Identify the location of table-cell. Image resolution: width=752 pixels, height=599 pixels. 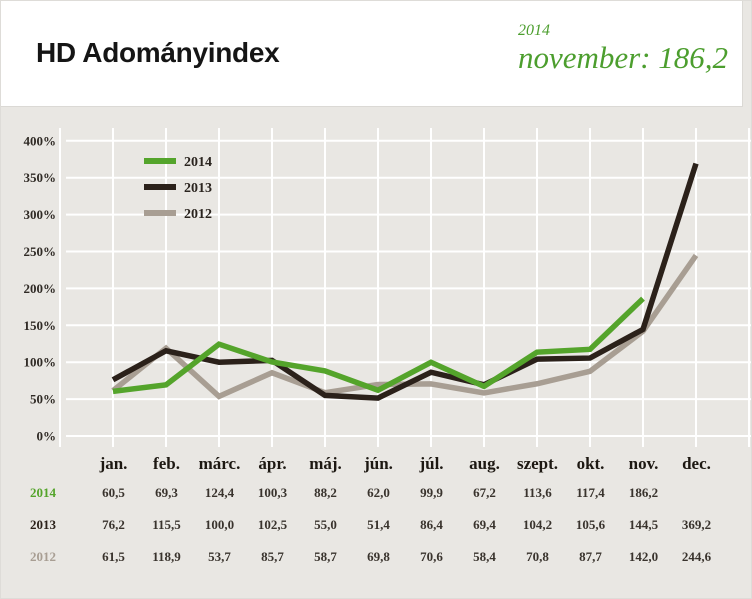
(696, 493).